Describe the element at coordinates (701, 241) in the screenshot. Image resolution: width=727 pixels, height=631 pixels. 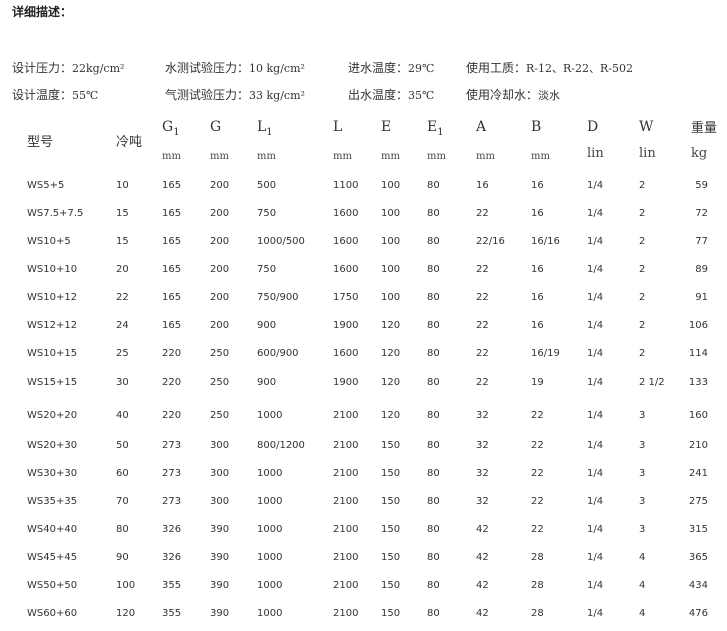
I see `table-cell: 77` at that location.